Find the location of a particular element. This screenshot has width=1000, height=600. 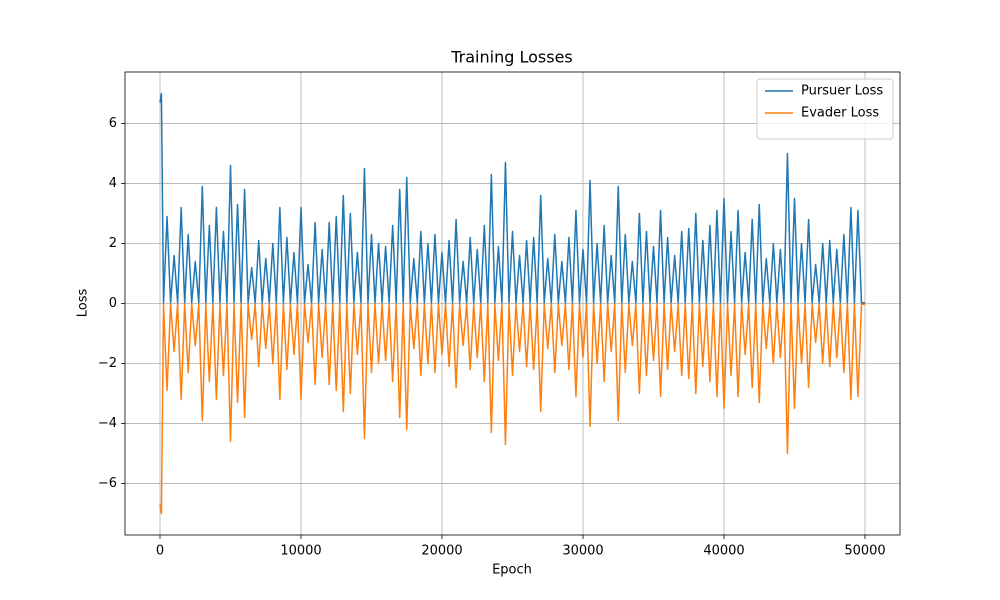

y-tick-label: −4 is located at coordinates (107, 423).